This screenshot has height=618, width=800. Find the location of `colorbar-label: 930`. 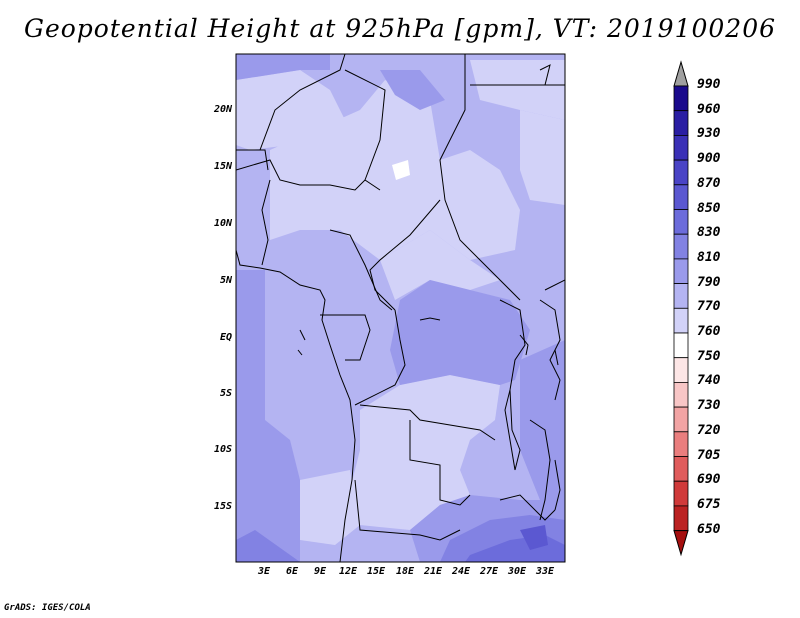

colorbar-label: 930 is located at coordinates (709, 134).